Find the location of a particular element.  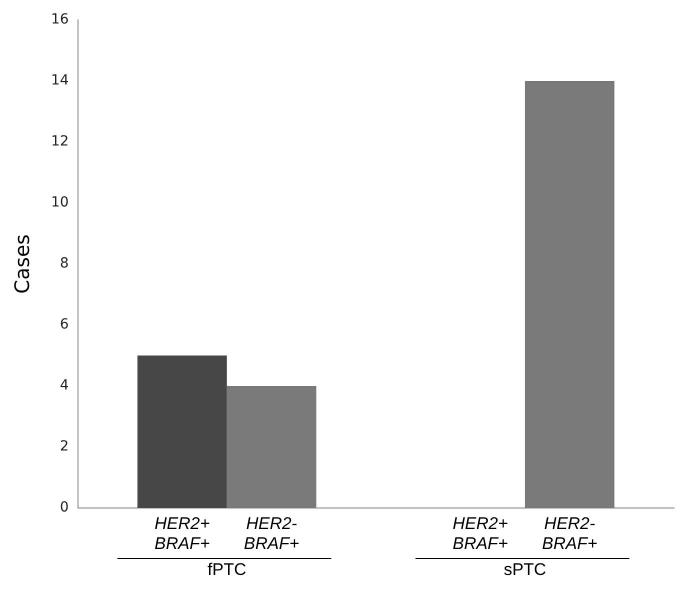

y-tick-label: 4 is located at coordinates (64, 386).